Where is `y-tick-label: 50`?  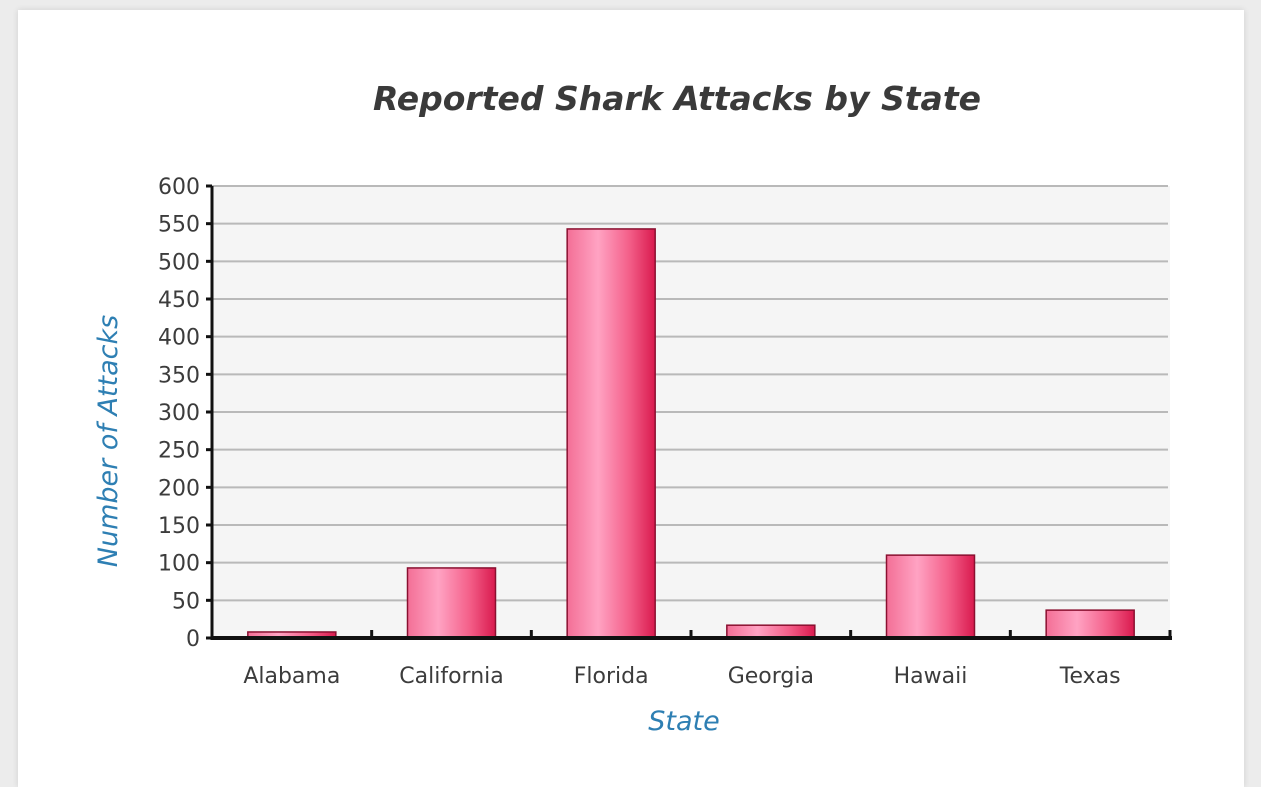 y-tick-label: 50 is located at coordinates (186, 601).